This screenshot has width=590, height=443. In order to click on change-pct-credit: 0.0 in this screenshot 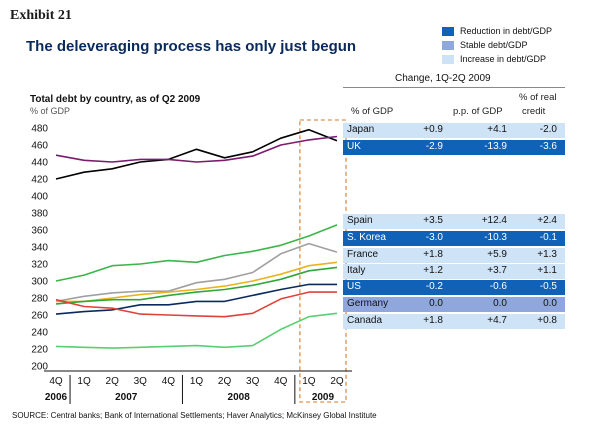, I will do `click(550, 303)`.